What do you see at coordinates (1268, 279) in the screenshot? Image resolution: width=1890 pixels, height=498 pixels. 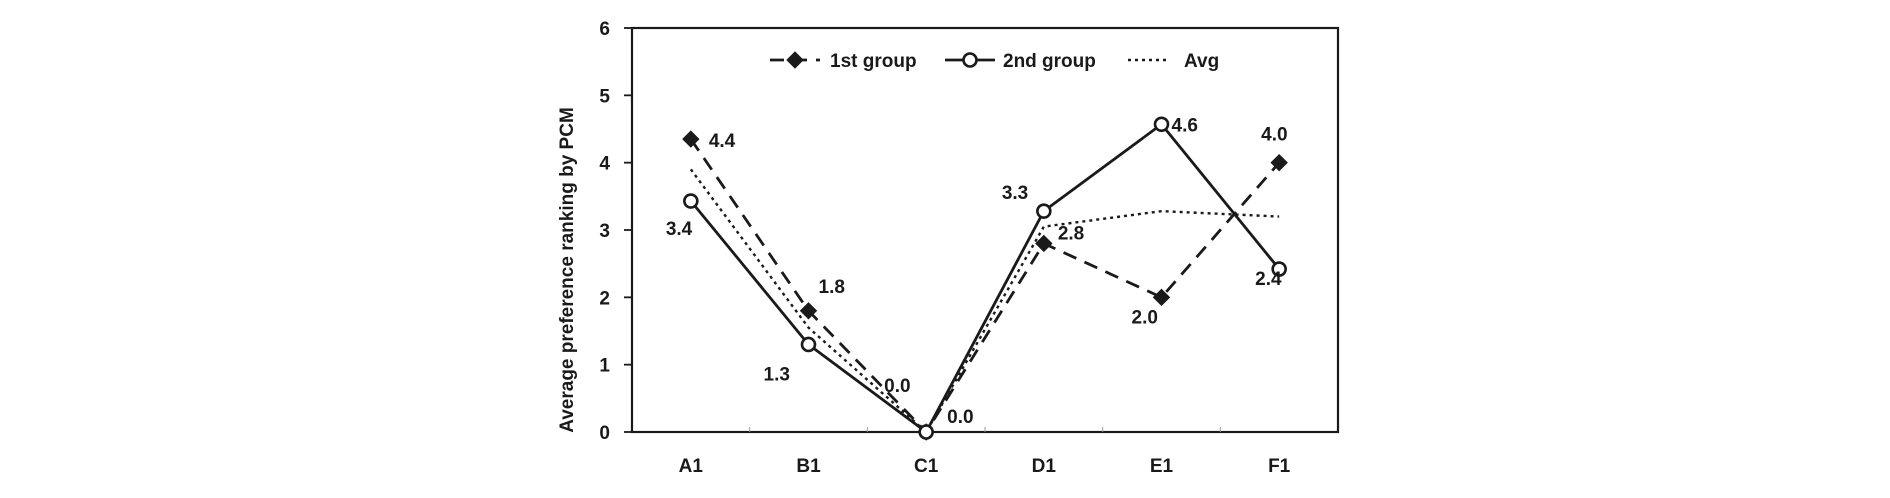 I see `data-label: 2.4` at bounding box center [1268, 279].